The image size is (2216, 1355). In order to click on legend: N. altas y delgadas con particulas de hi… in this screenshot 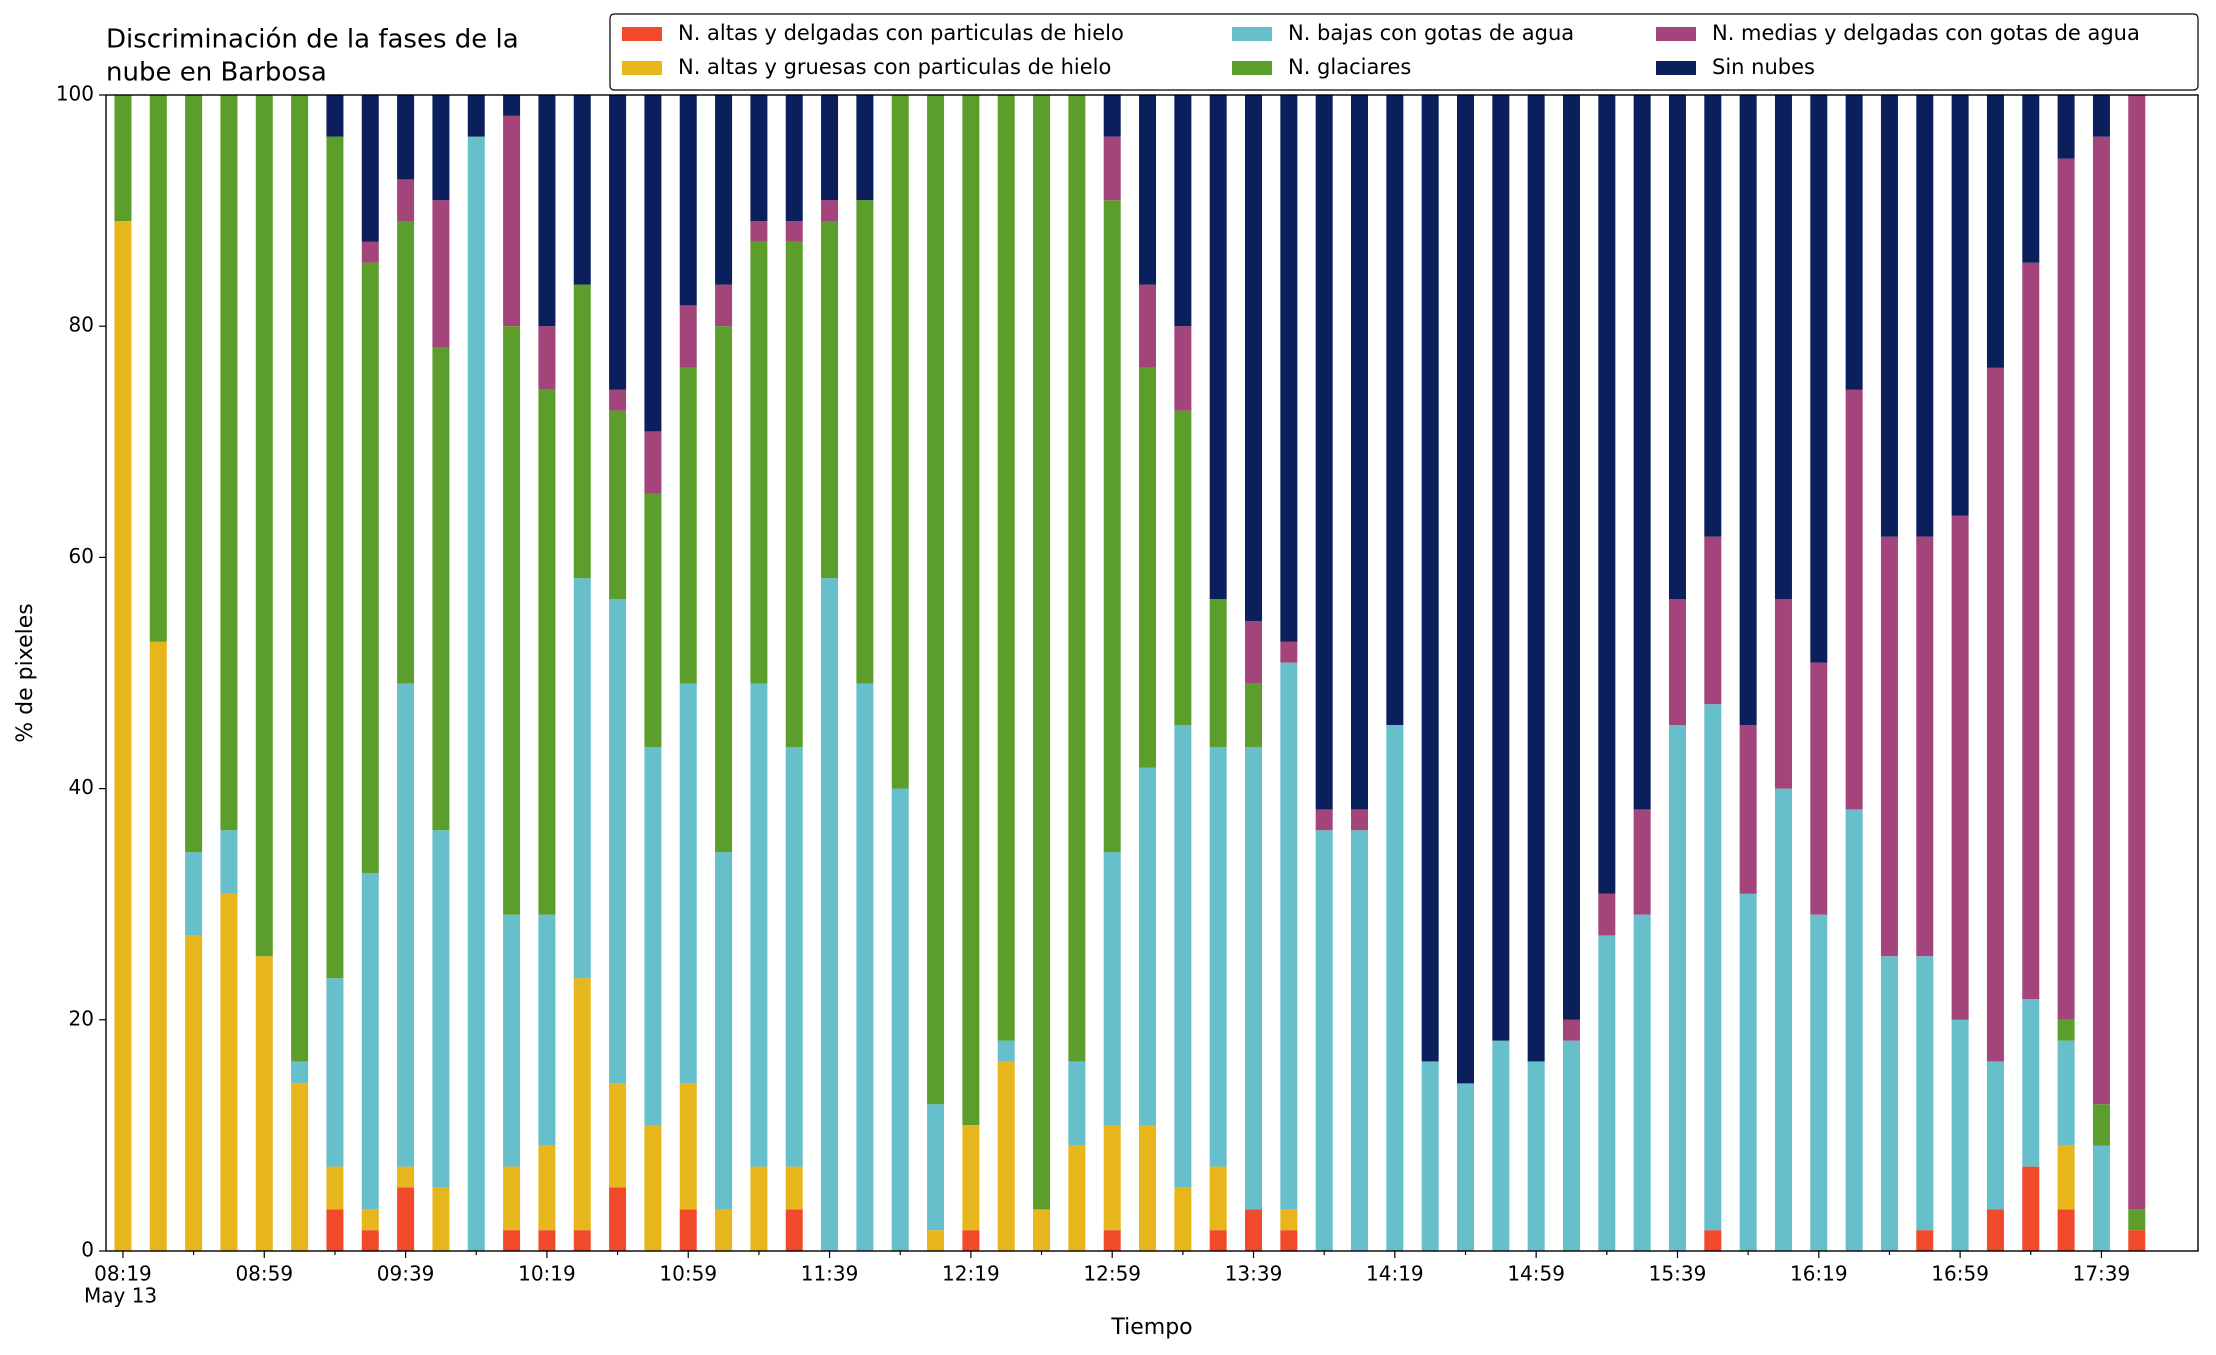, I will do `click(1404, 52)`.